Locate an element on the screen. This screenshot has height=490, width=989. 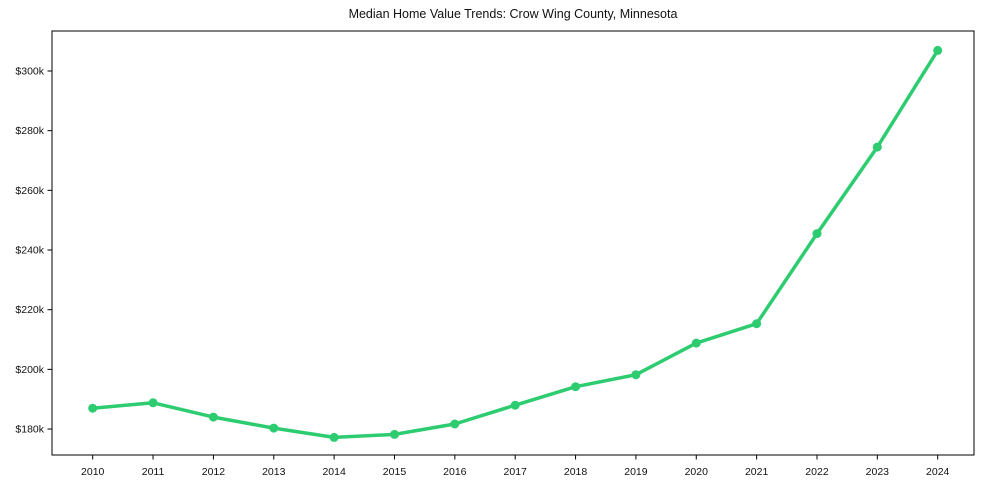
x-tick-label: 2018 is located at coordinates (576, 472).